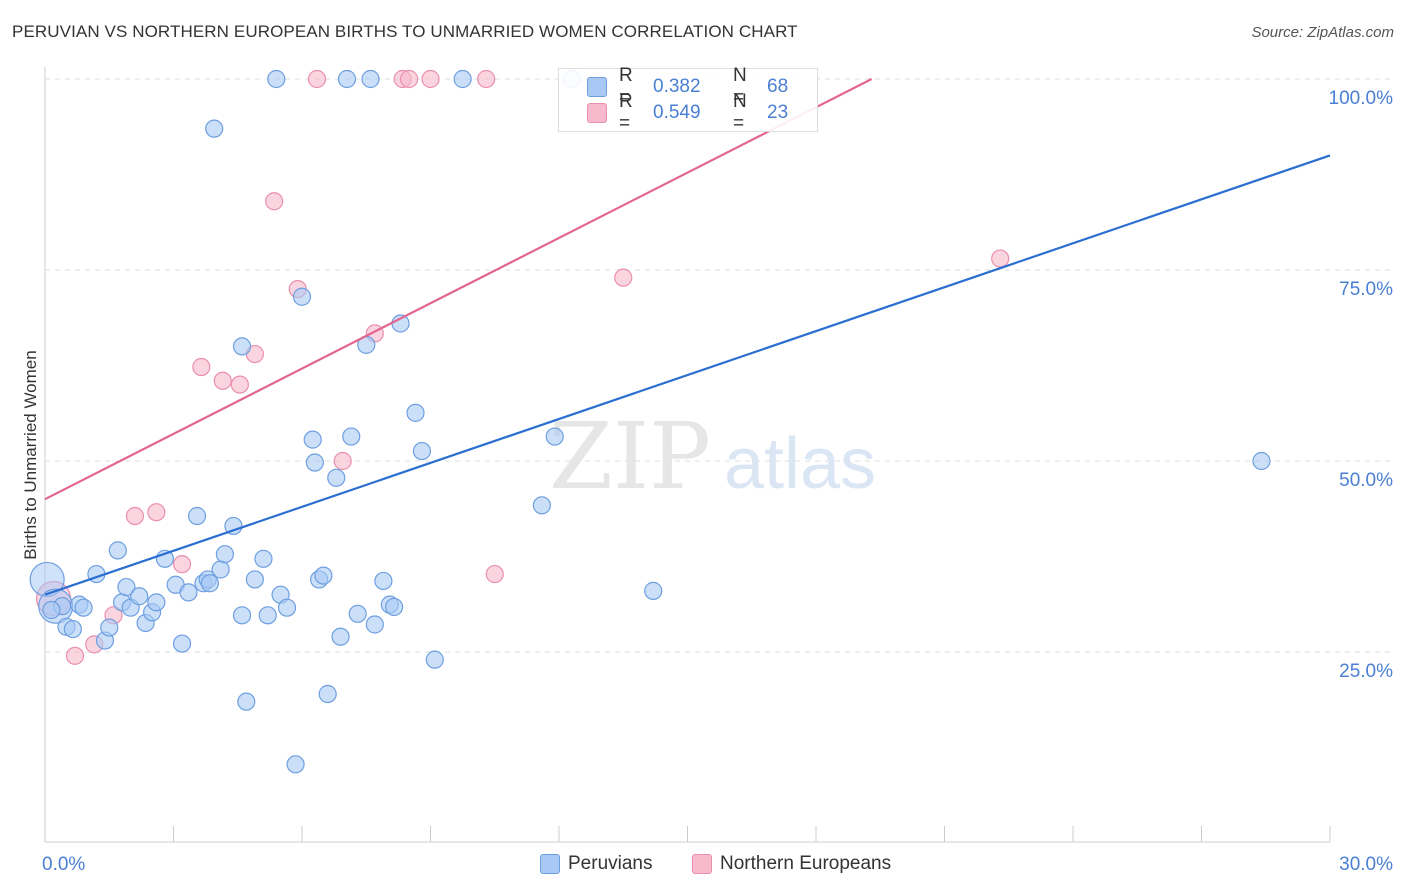 This screenshot has width=1406, height=892. I want to click on y-tick-label: 50.0%, so click(1366, 480).